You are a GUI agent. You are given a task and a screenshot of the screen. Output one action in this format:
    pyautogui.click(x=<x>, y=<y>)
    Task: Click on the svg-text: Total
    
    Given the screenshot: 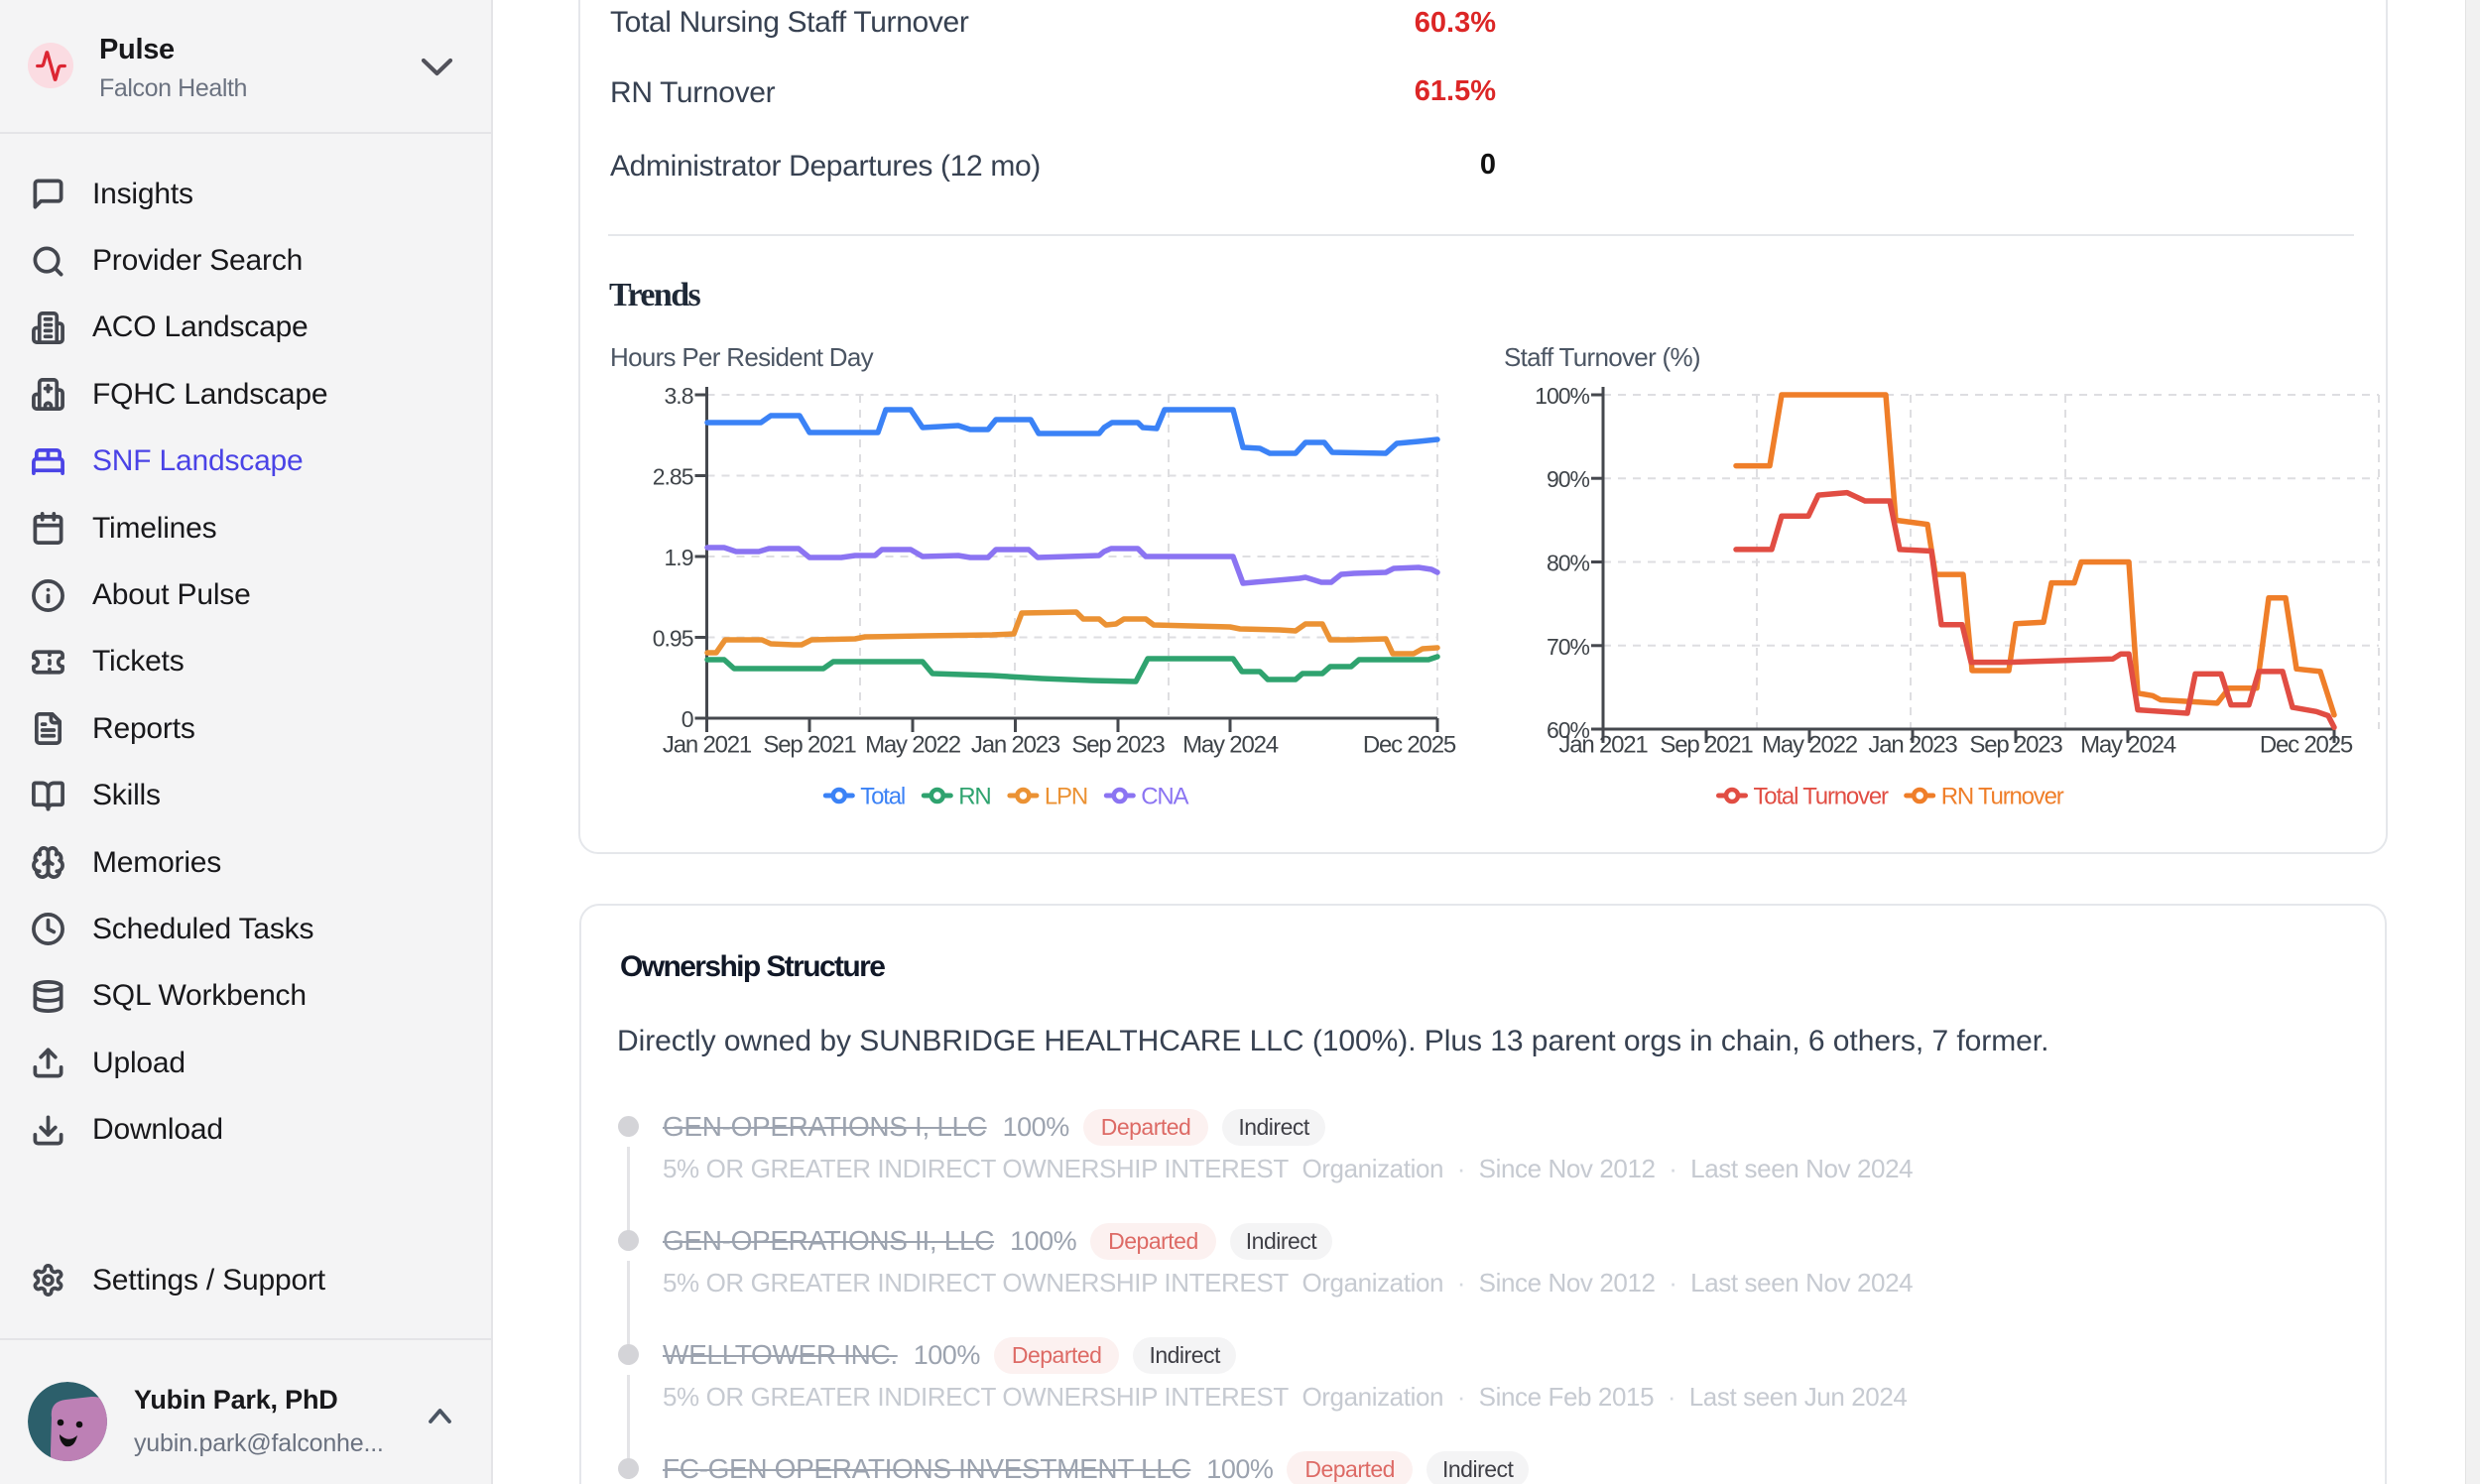 What is the action you would take?
    pyautogui.click(x=882, y=797)
    